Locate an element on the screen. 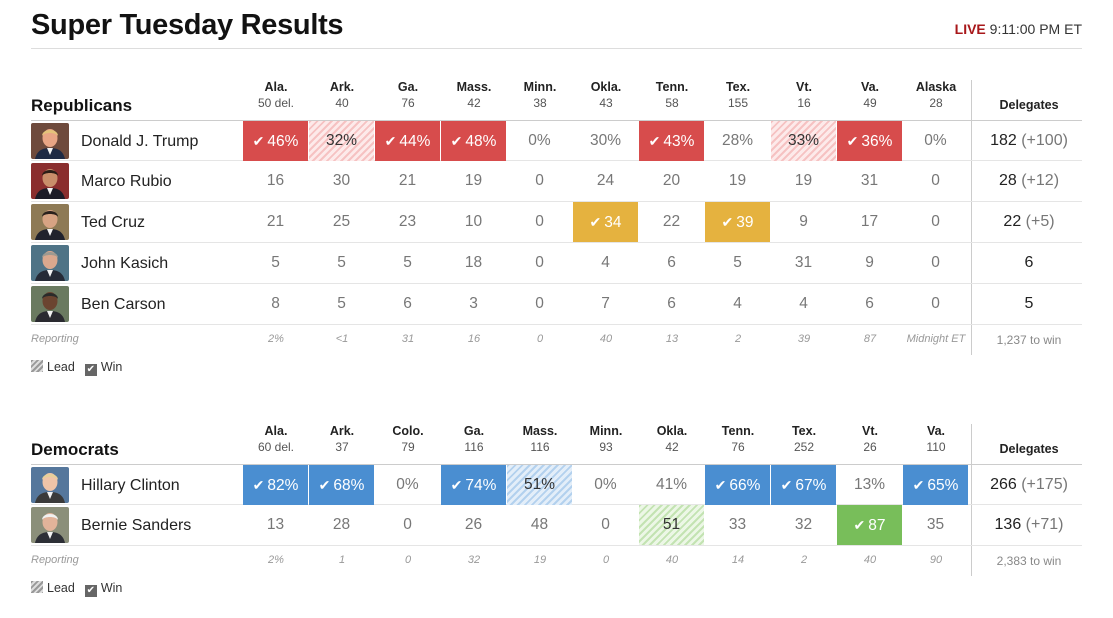 This screenshot has width=1113, height=618. result-value: 30 is located at coordinates (341, 180).